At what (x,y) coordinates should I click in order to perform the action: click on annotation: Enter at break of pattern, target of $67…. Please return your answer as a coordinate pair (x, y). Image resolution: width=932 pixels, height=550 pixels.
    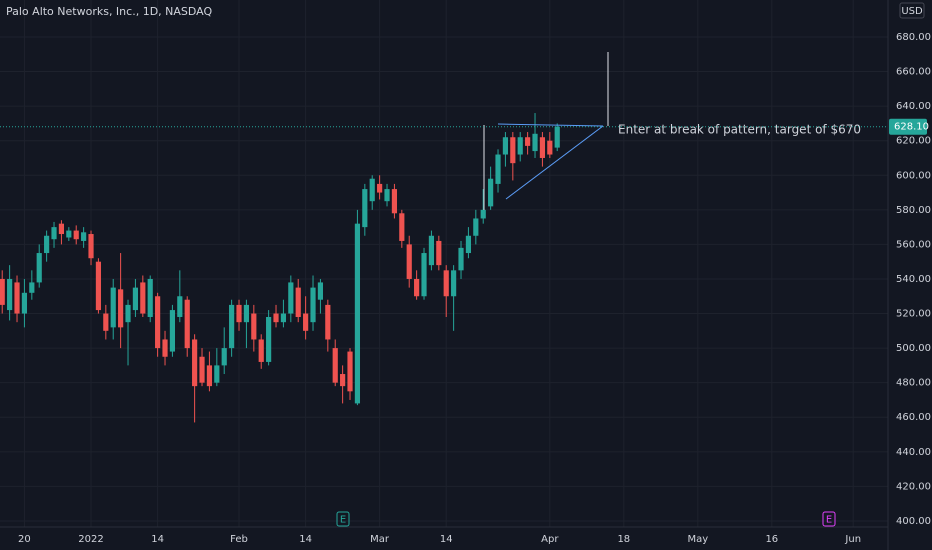
    Looking at the image, I should click on (739, 130).